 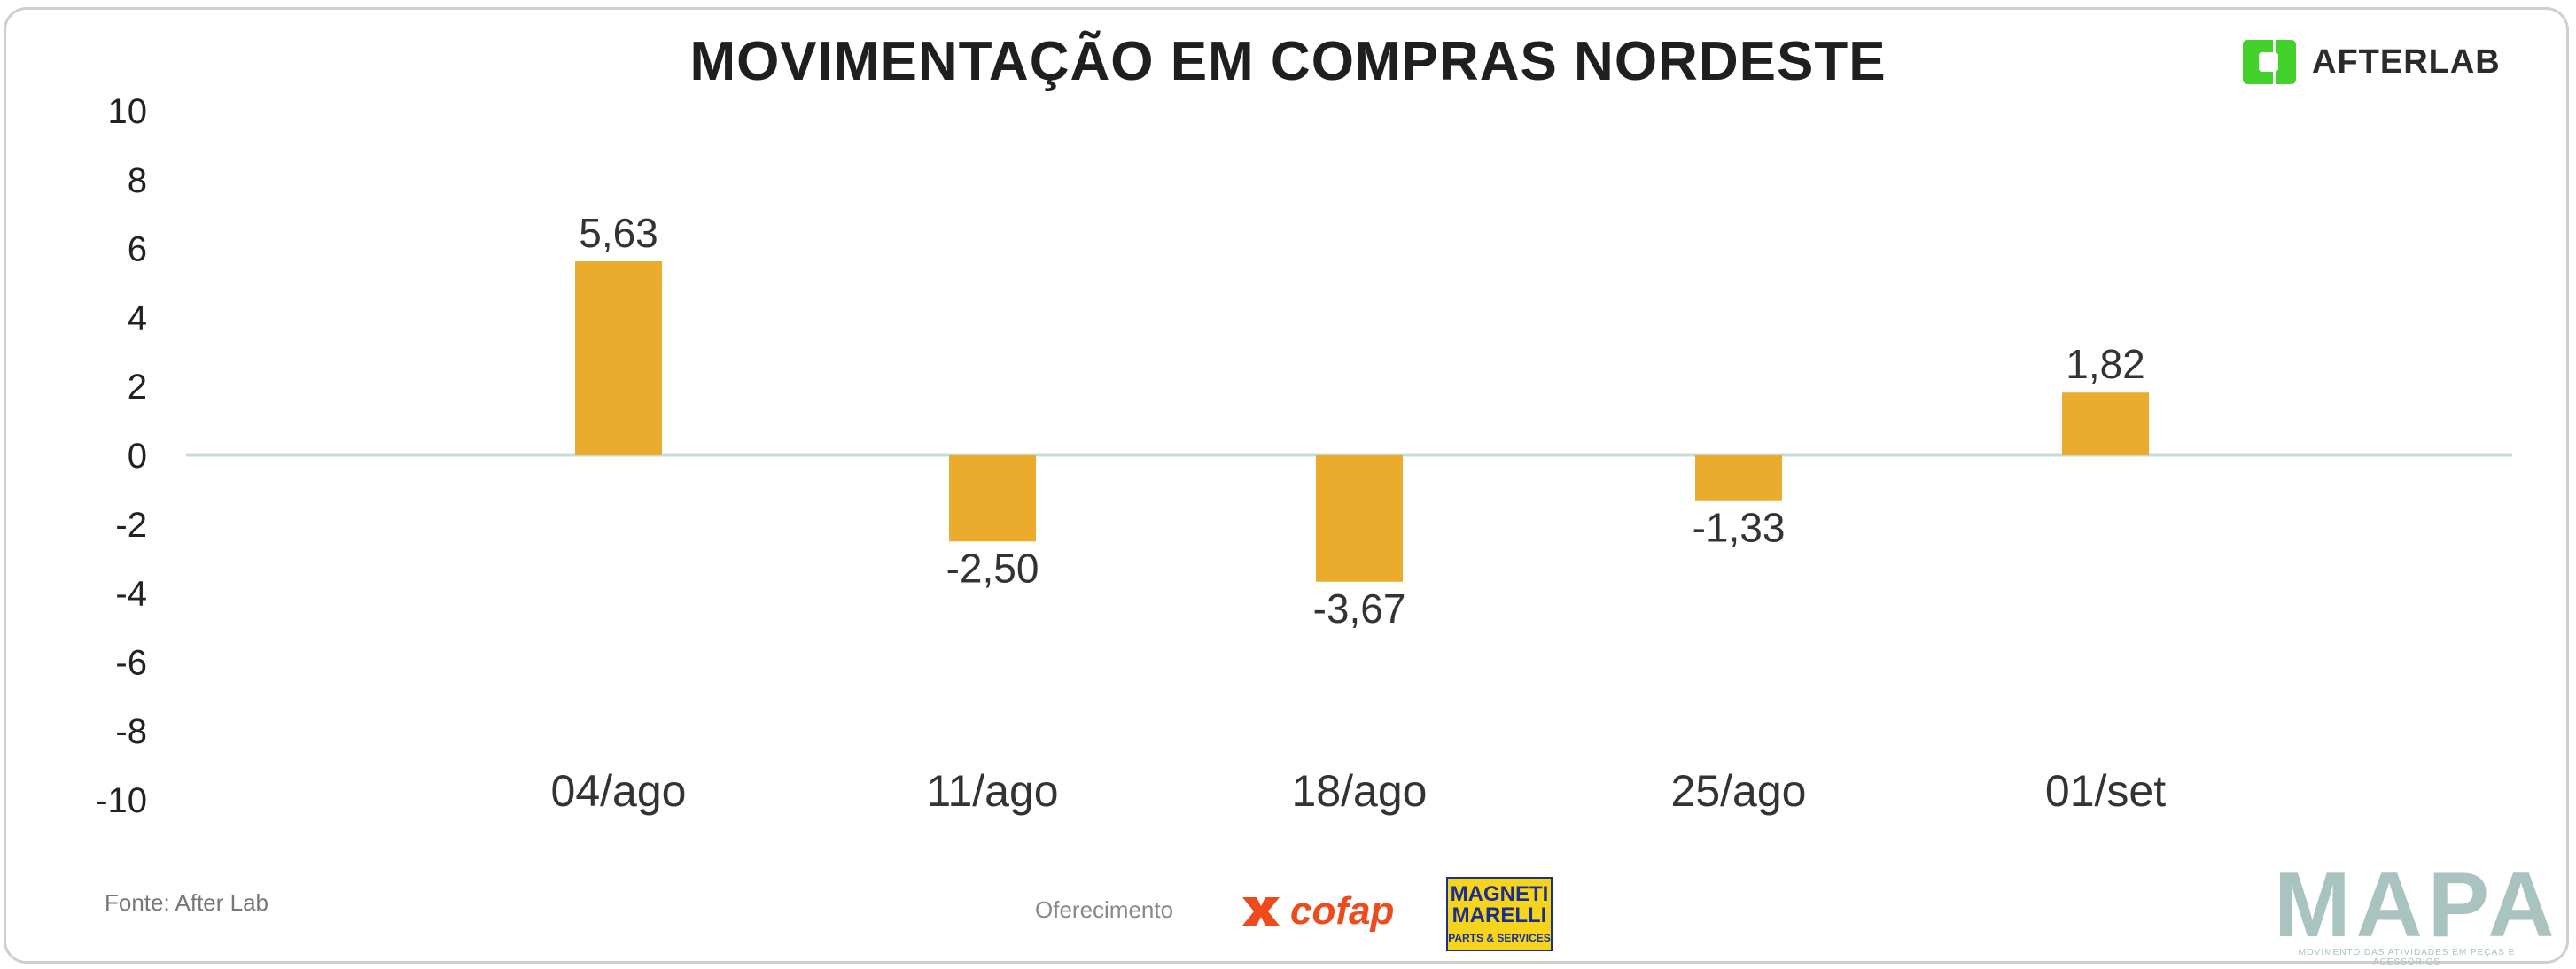 What do you see at coordinates (131, 731) in the screenshot?
I see `y-tick-label: -8` at bounding box center [131, 731].